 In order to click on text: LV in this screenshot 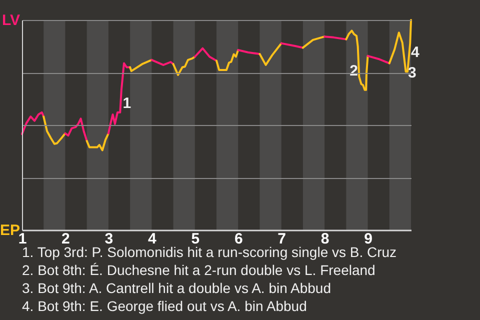, I will do `click(11, 20)`.